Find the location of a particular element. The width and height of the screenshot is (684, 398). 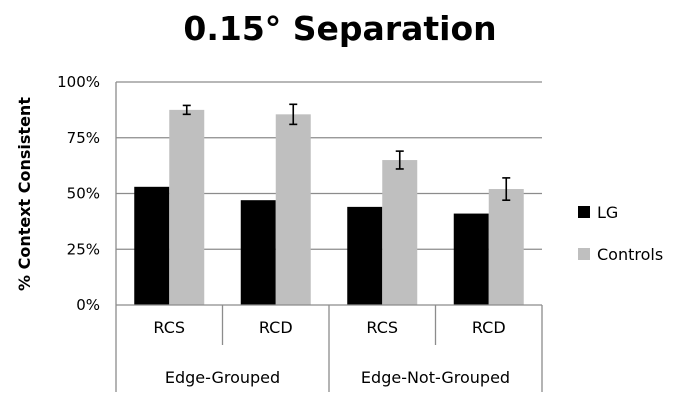

y-tick-label-2: 50% is located at coordinates (83, 194).